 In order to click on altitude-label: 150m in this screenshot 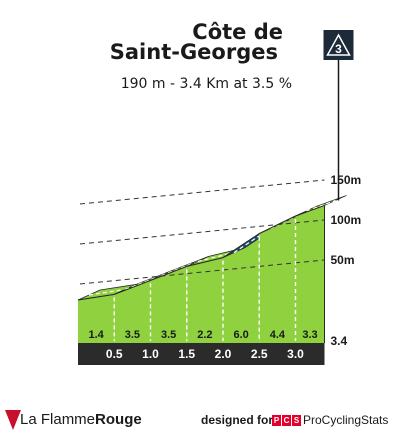, I will do `click(346, 180)`.